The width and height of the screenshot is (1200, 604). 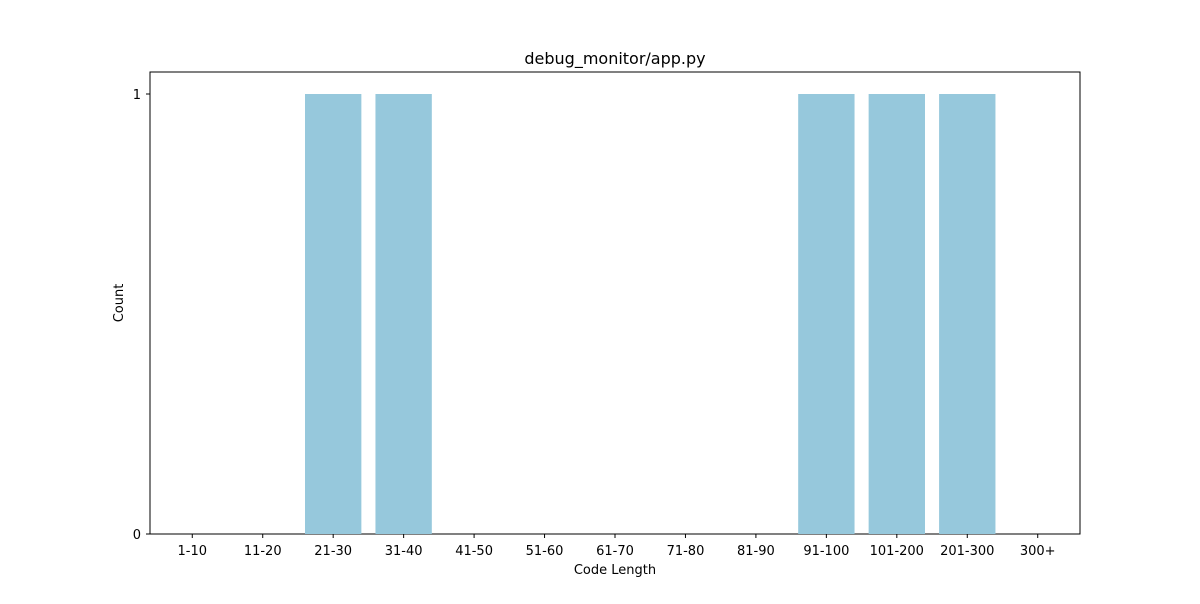 I want to click on x-tick-label: 71-80, so click(x=686, y=551).